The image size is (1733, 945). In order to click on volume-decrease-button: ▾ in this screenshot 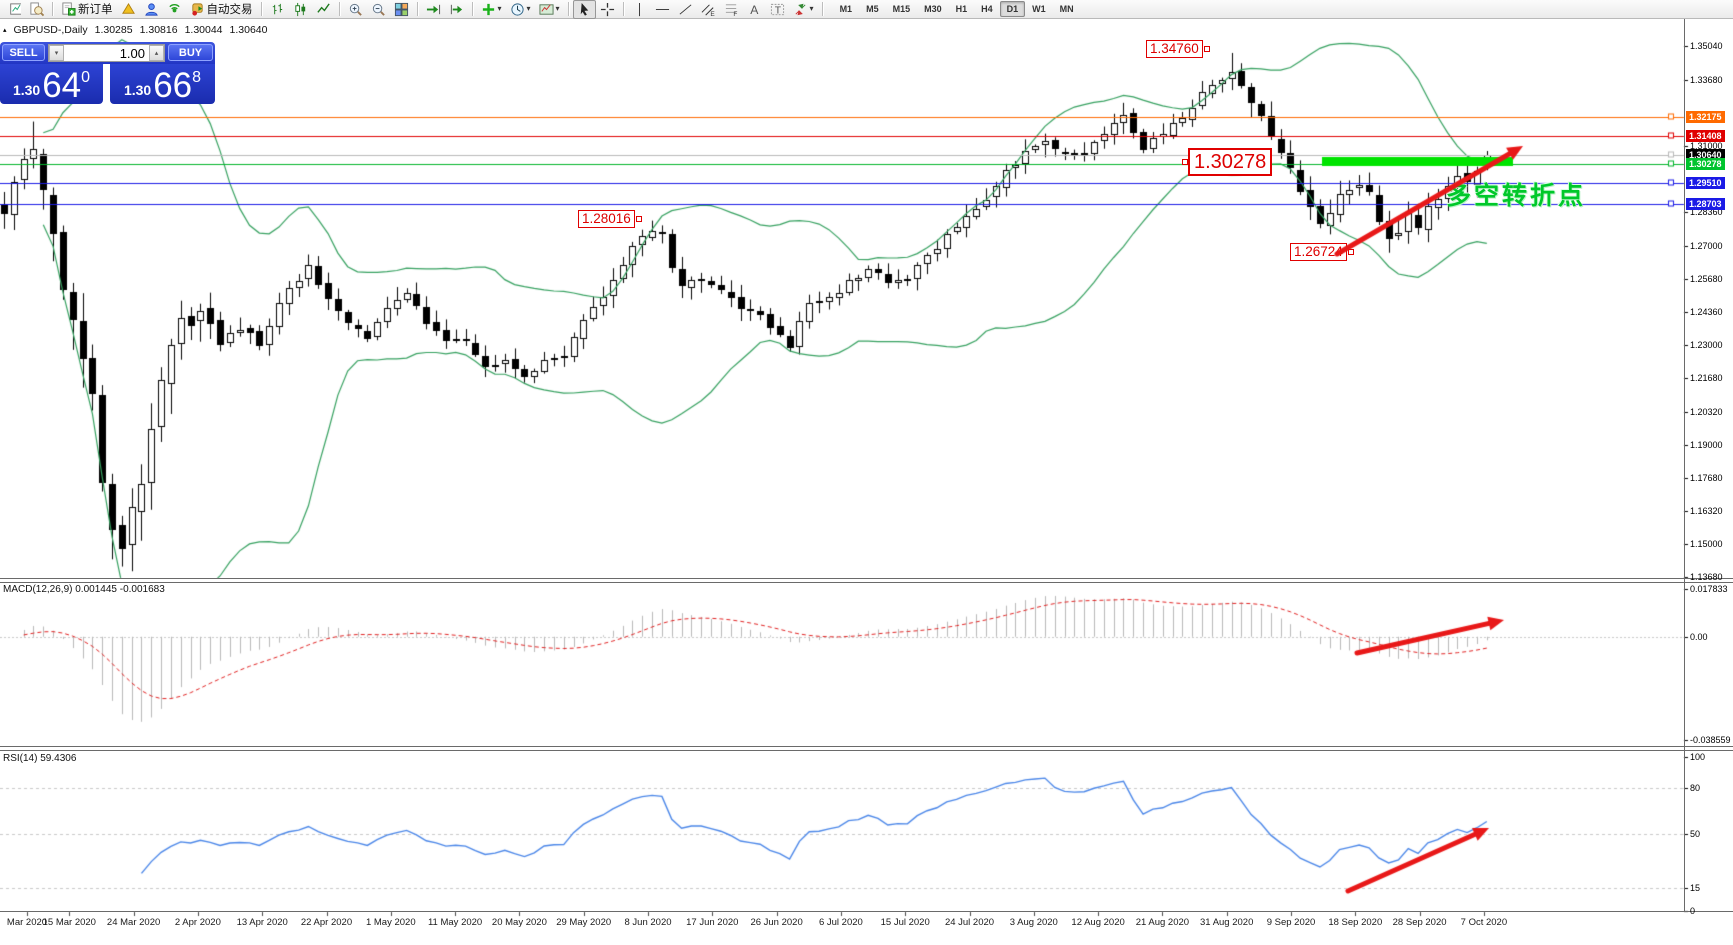, I will do `click(56, 53)`.